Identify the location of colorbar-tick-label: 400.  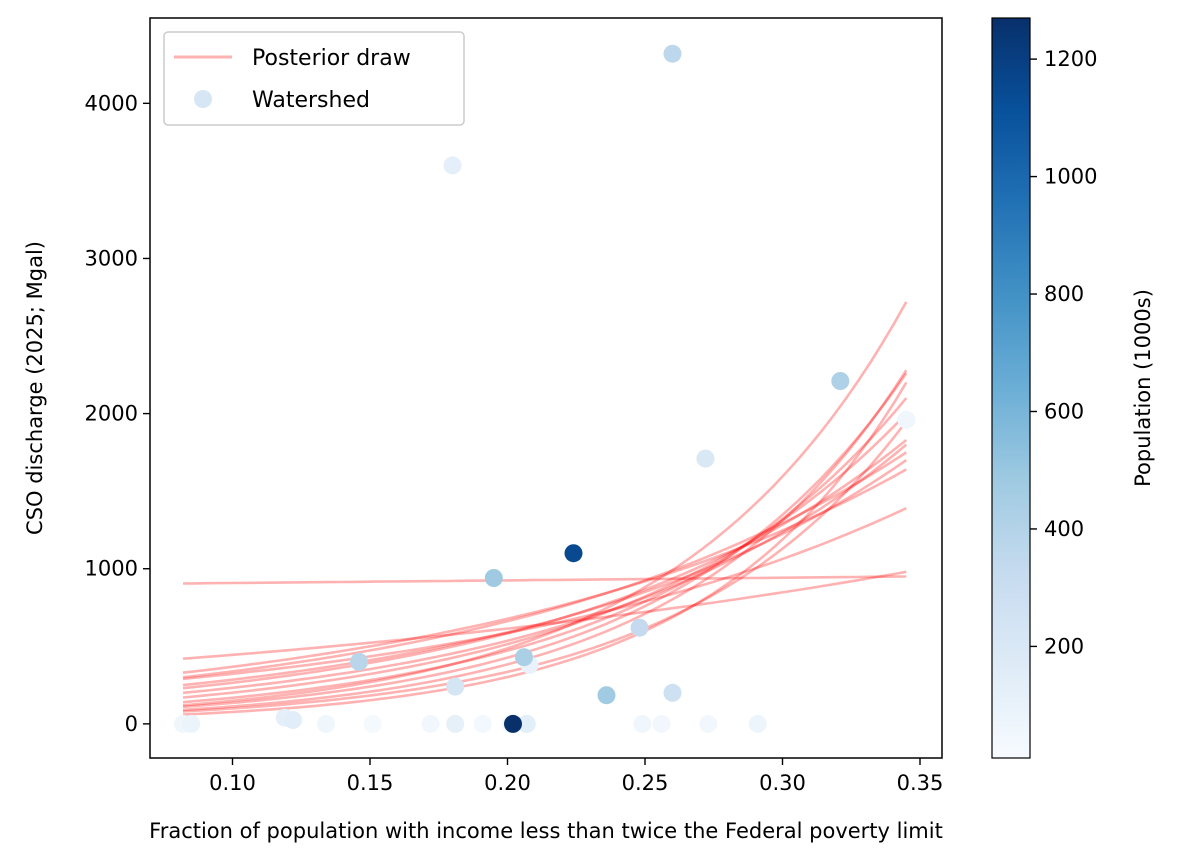
(1064, 529).